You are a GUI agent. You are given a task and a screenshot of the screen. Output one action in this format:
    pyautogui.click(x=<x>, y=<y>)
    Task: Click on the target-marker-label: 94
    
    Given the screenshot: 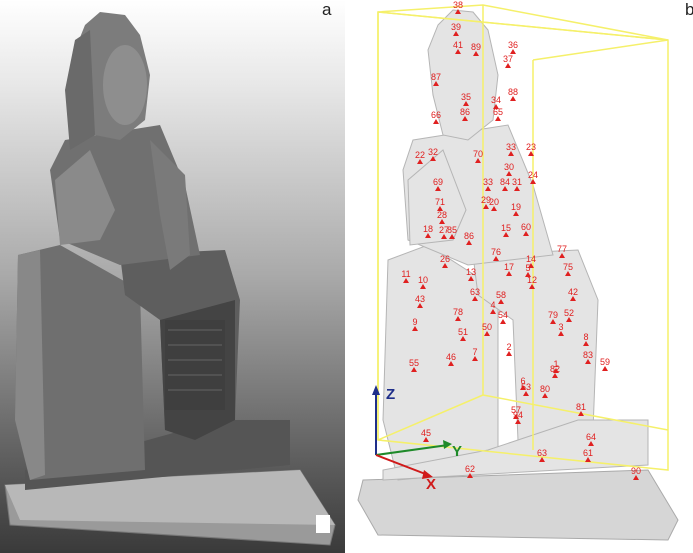 What is the action you would take?
    pyautogui.click(x=518, y=415)
    